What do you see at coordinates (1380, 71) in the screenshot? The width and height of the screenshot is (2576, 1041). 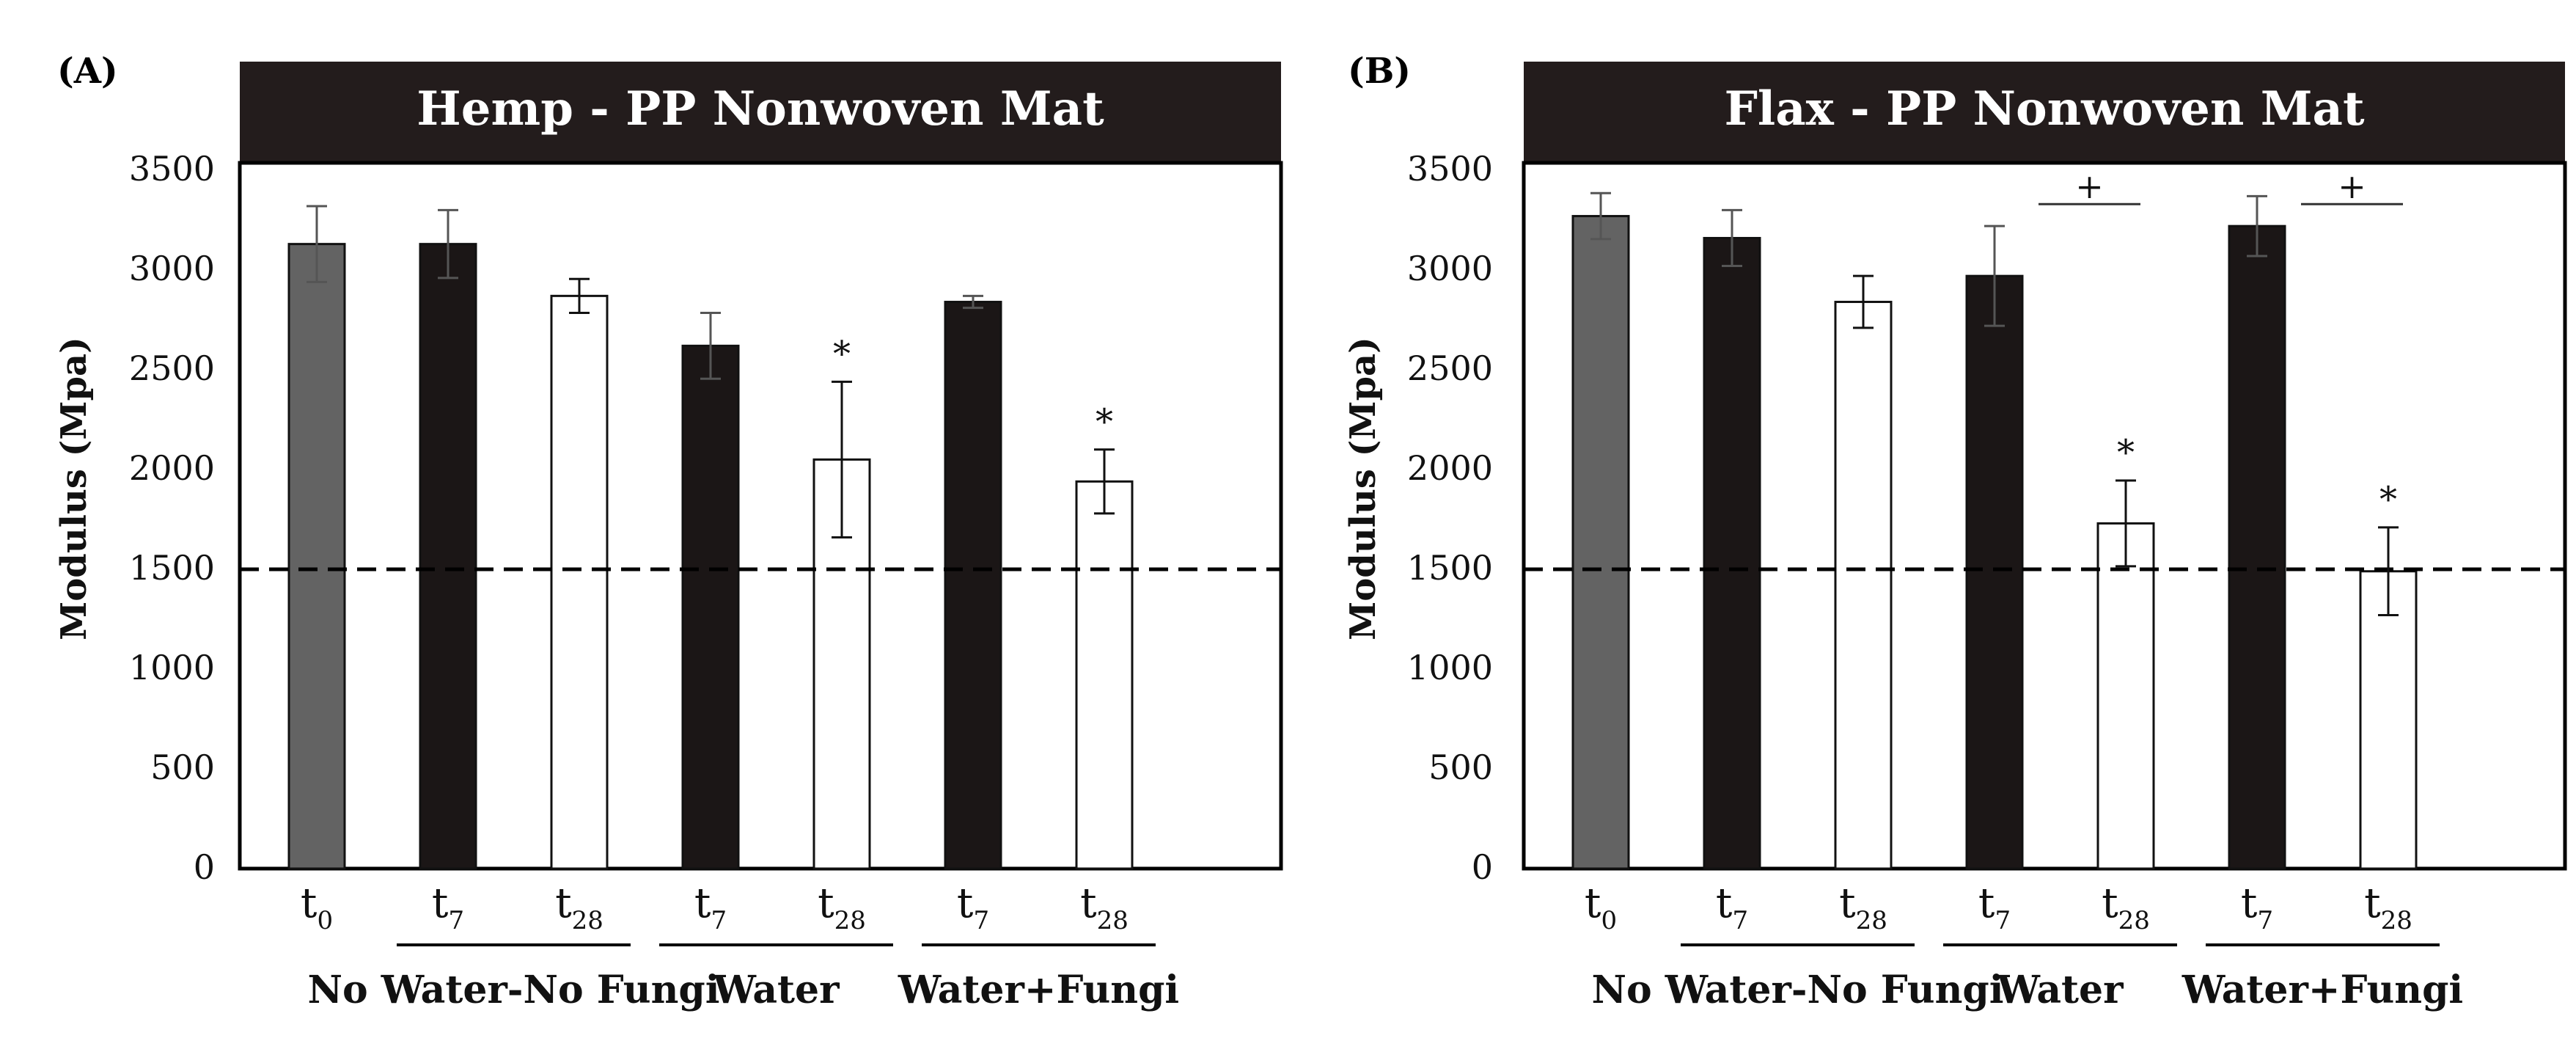 I see `panel-label: (B)` at bounding box center [1380, 71].